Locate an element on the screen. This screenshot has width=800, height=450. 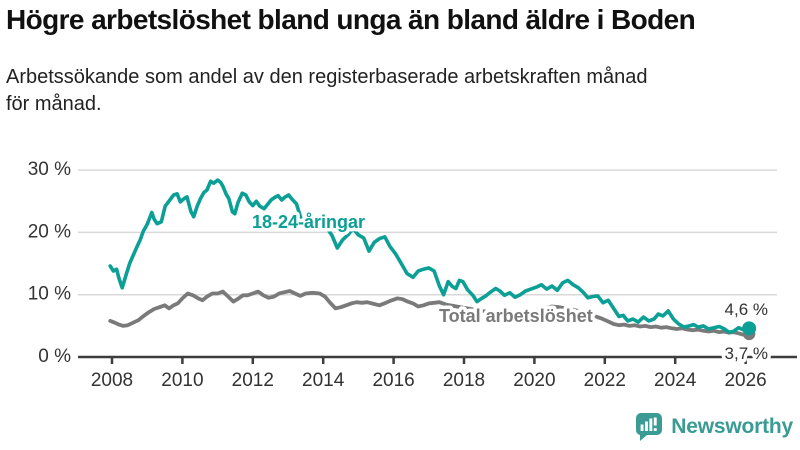
chart-subtitle-line2: för månad. is located at coordinates (54, 104).